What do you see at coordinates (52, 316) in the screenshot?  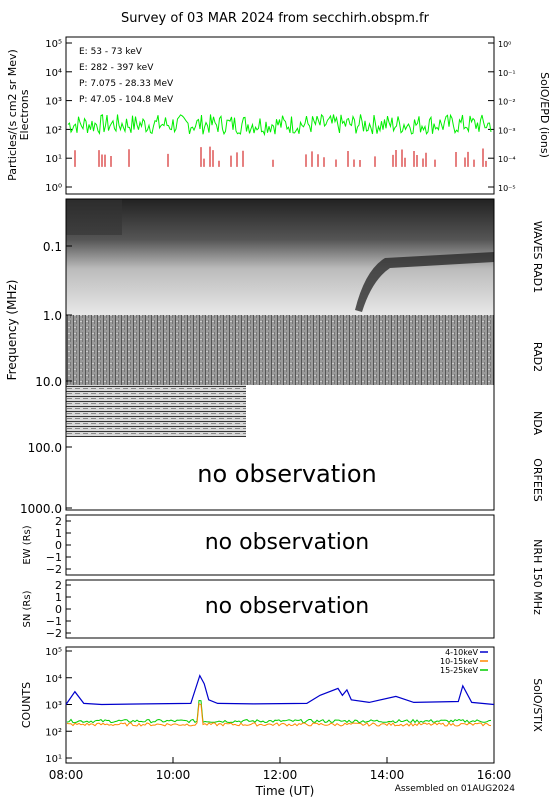 I see `freq-ytick-label: 1.0` at bounding box center [52, 316].